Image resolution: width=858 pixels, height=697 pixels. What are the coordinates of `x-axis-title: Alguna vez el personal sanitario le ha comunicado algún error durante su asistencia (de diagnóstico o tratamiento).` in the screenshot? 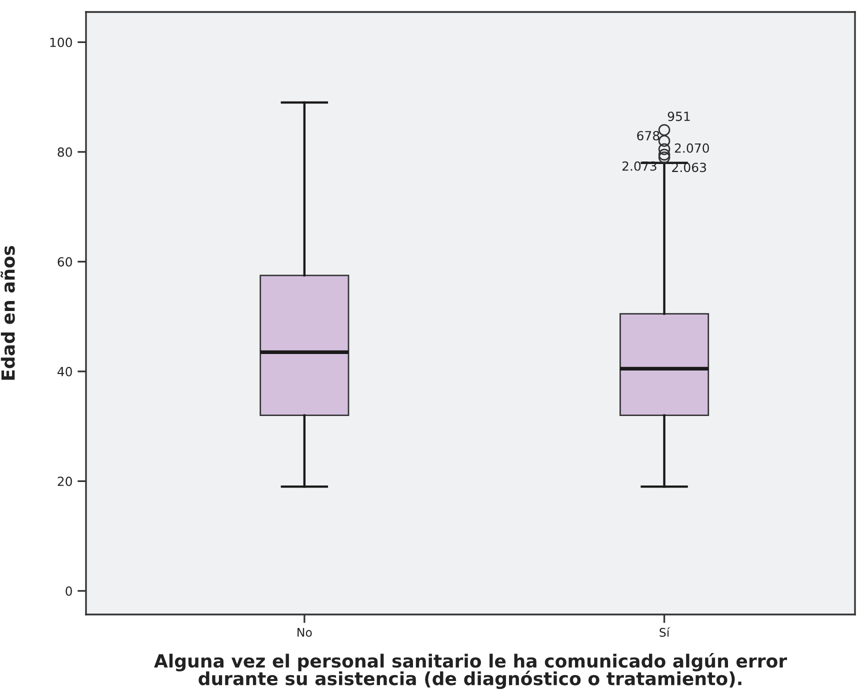 It's located at (471, 671).